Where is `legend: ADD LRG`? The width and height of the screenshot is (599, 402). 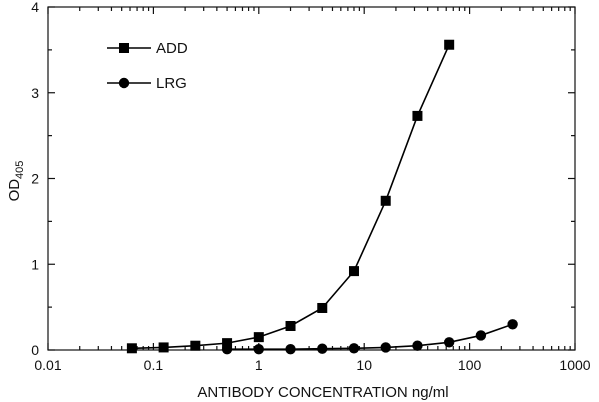 legend: ADD LRG is located at coordinates (147, 66).